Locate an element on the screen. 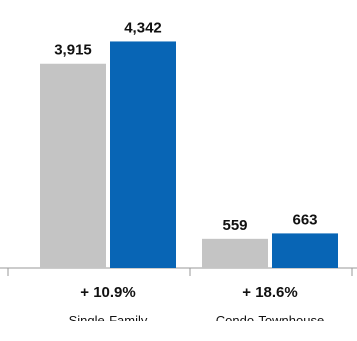 This screenshot has width=357, height=341. category-label: Single-Family is located at coordinates (108, 320).